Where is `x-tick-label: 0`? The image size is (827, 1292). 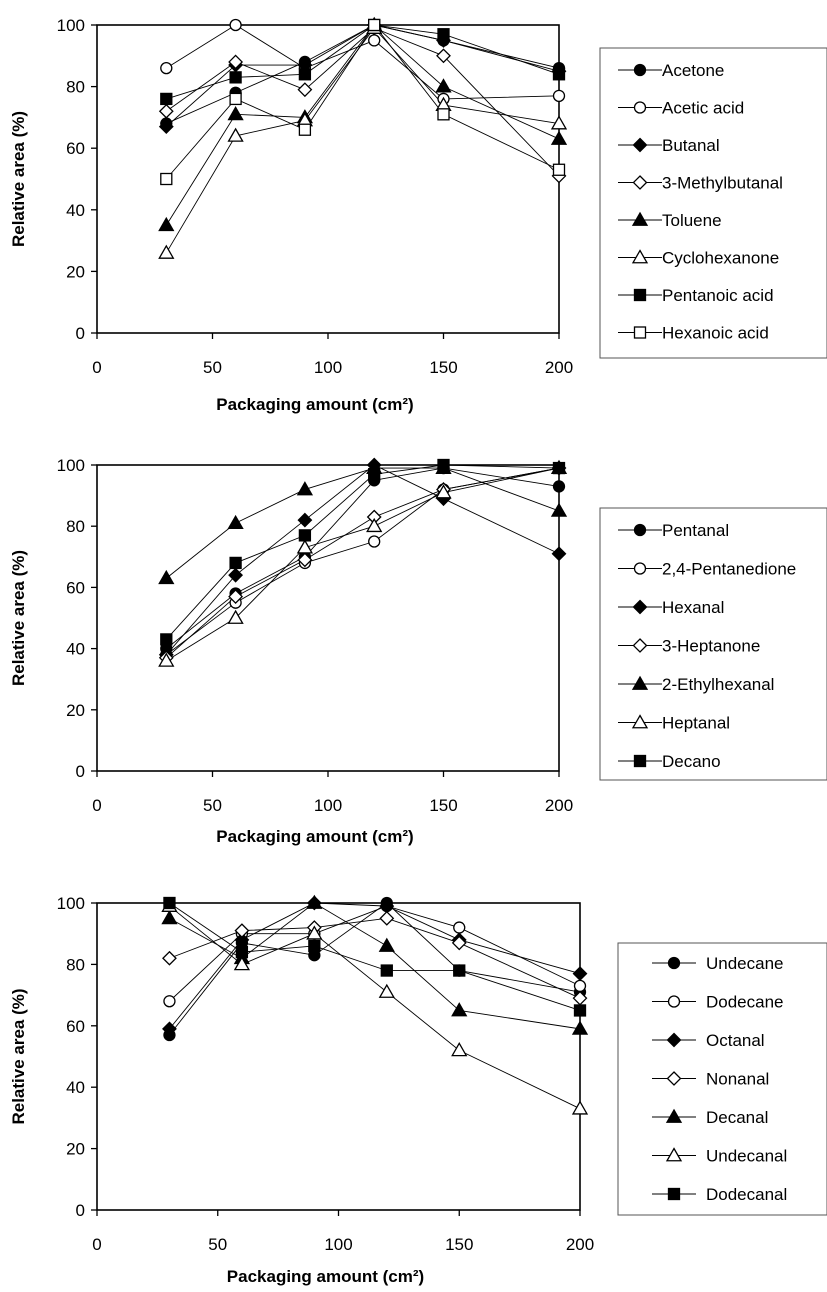 x-tick-label: 0 is located at coordinates (96, 367).